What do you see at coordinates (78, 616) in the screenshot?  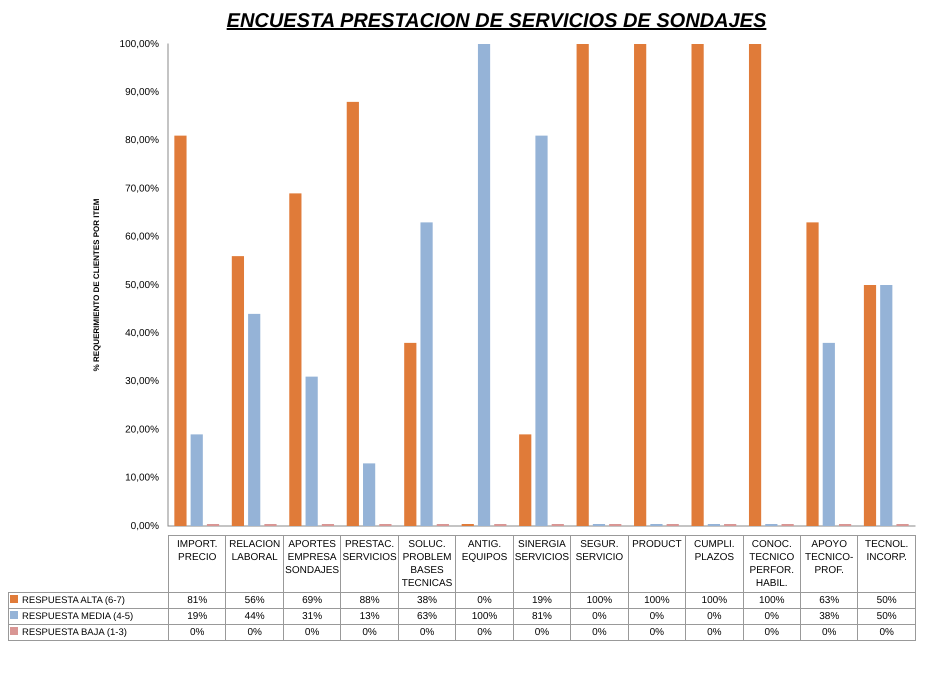 I see `legend-label: RESPUESTA MEDIA (4-5)` at bounding box center [78, 616].